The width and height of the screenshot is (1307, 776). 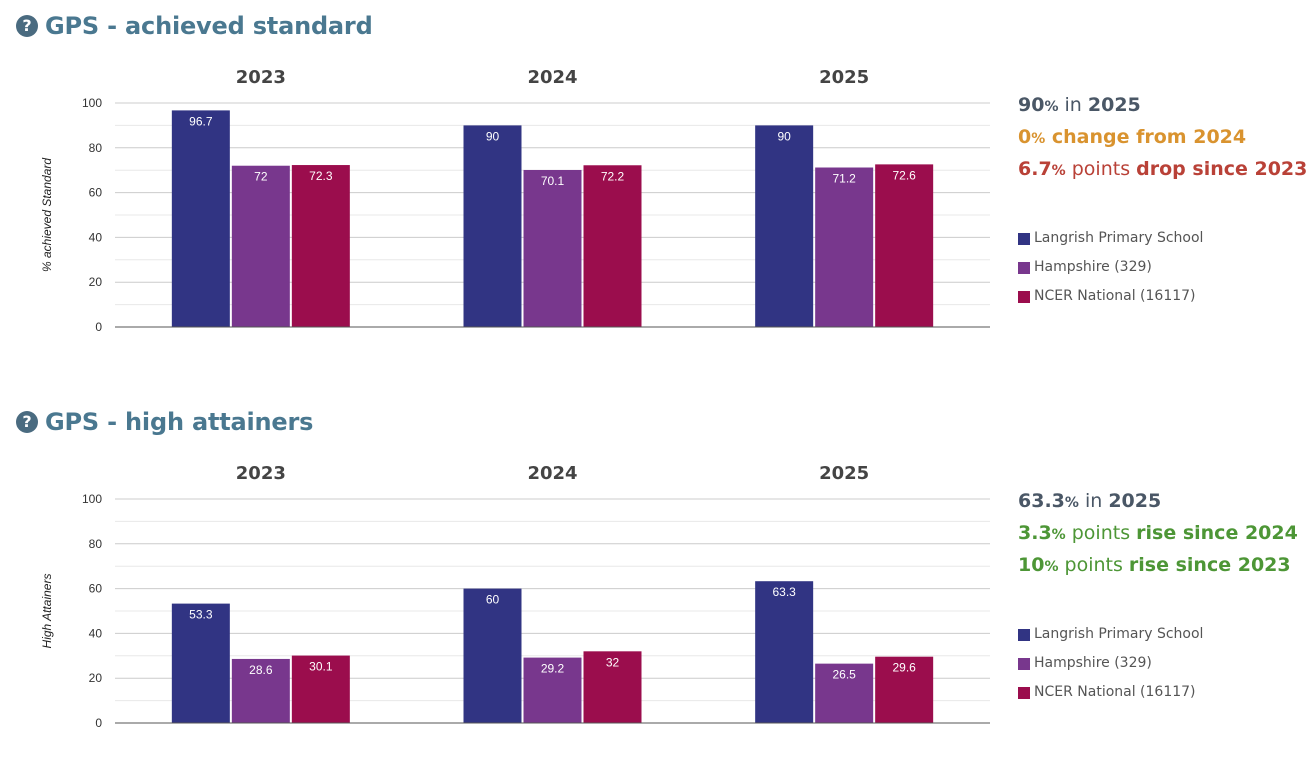 What do you see at coordinates (784, 592) in the screenshot?
I see `data-label: 63.3` at bounding box center [784, 592].